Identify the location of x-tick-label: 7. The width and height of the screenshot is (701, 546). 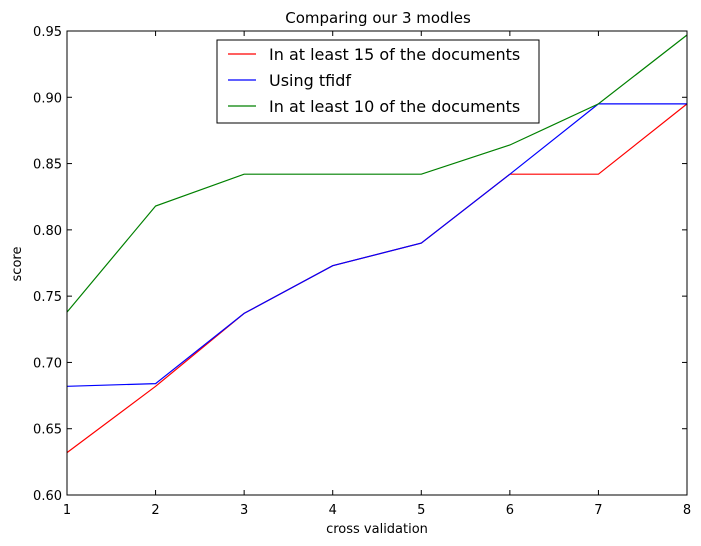
(598, 510).